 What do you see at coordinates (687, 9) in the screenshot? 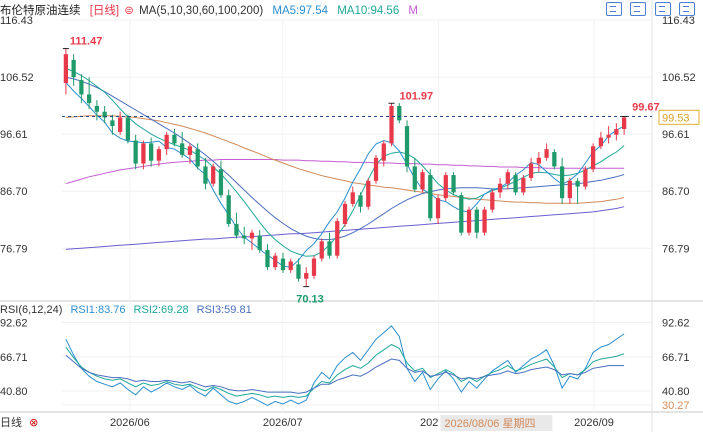
I see `expand-icon` at bounding box center [687, 9].